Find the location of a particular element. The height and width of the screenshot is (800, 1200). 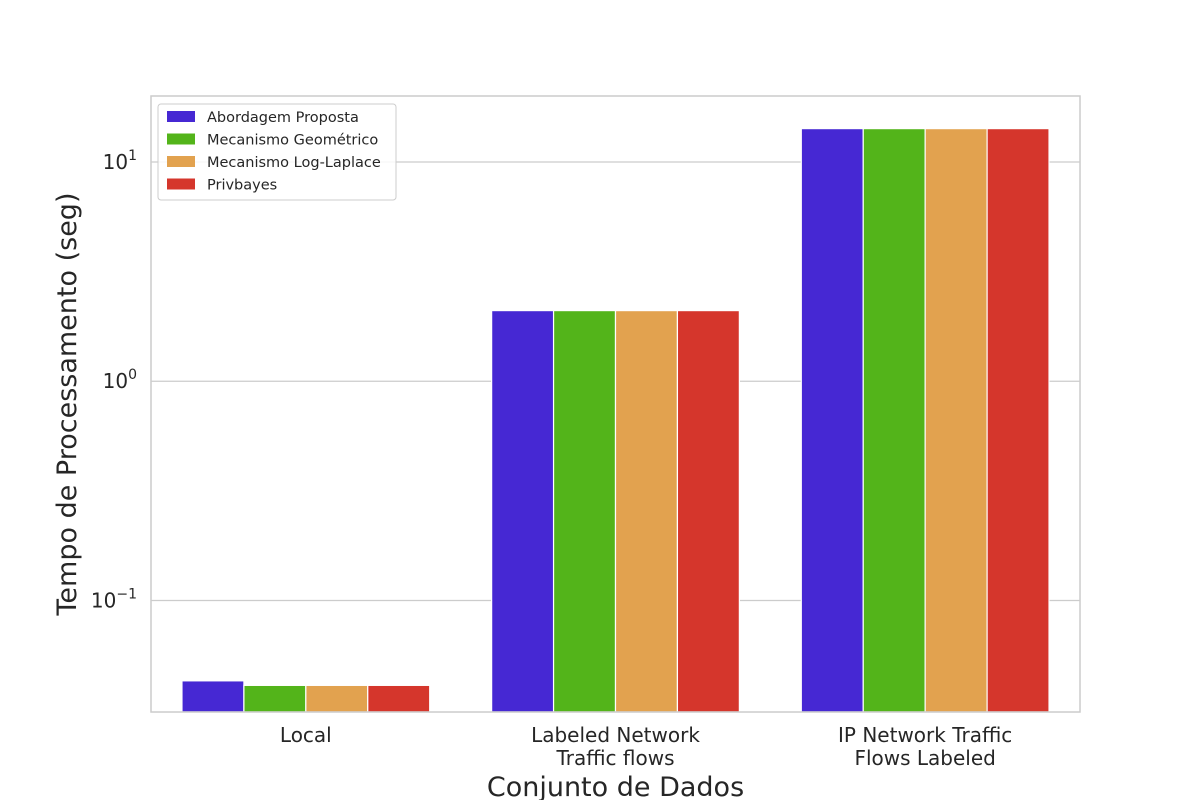

y-tick-label: 10¹ is located at coordinates (120, 161).